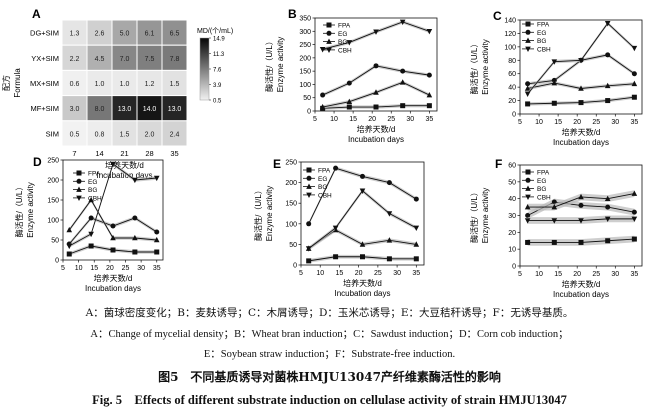 Image resolution: width=659 pixels, height=414 pixels. I want to click on y-tick-label: 250, so click(291, 163).